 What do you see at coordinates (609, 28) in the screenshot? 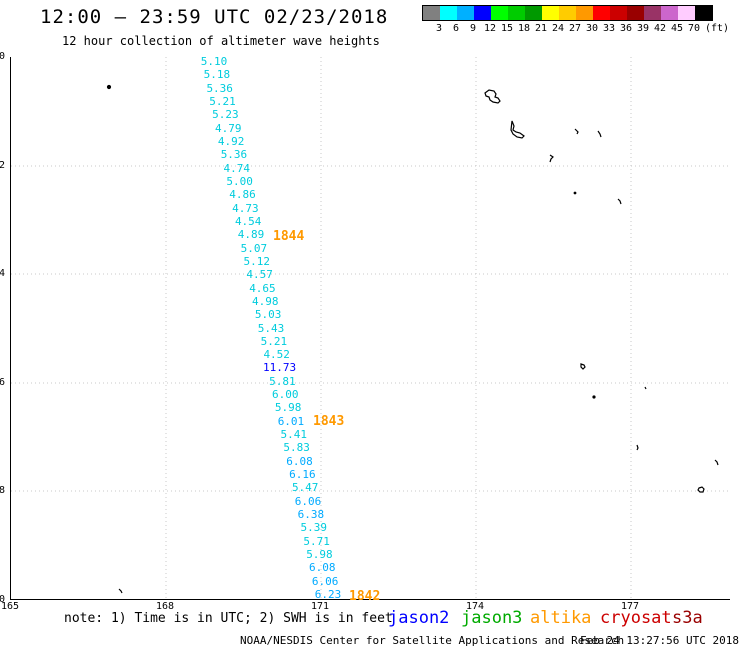
I see `color-scale-label: 33` at bounding box center [609, 28].